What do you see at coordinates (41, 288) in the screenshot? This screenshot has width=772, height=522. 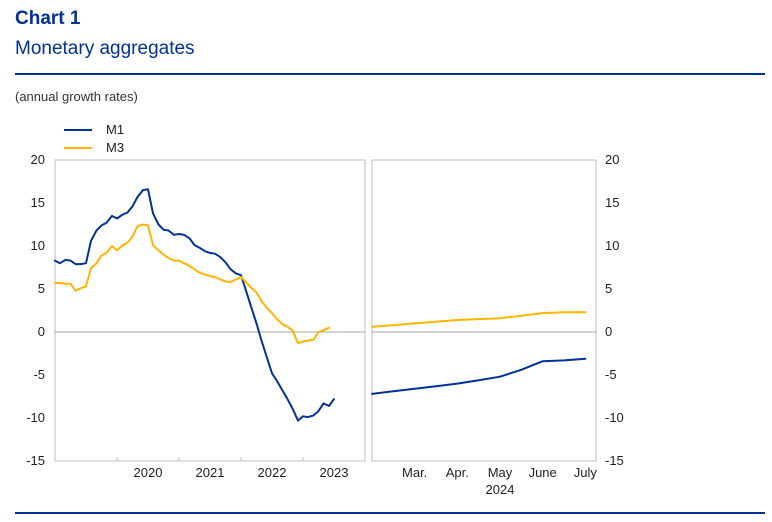 I see `y-tick-label-left: 5` at bounding box center [41, 288].